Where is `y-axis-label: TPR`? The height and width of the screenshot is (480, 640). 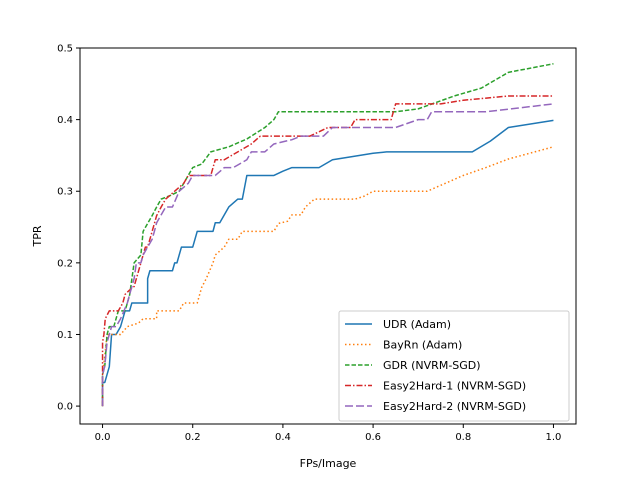 y-axis-label: TPR is located at coordinates (37, 236).